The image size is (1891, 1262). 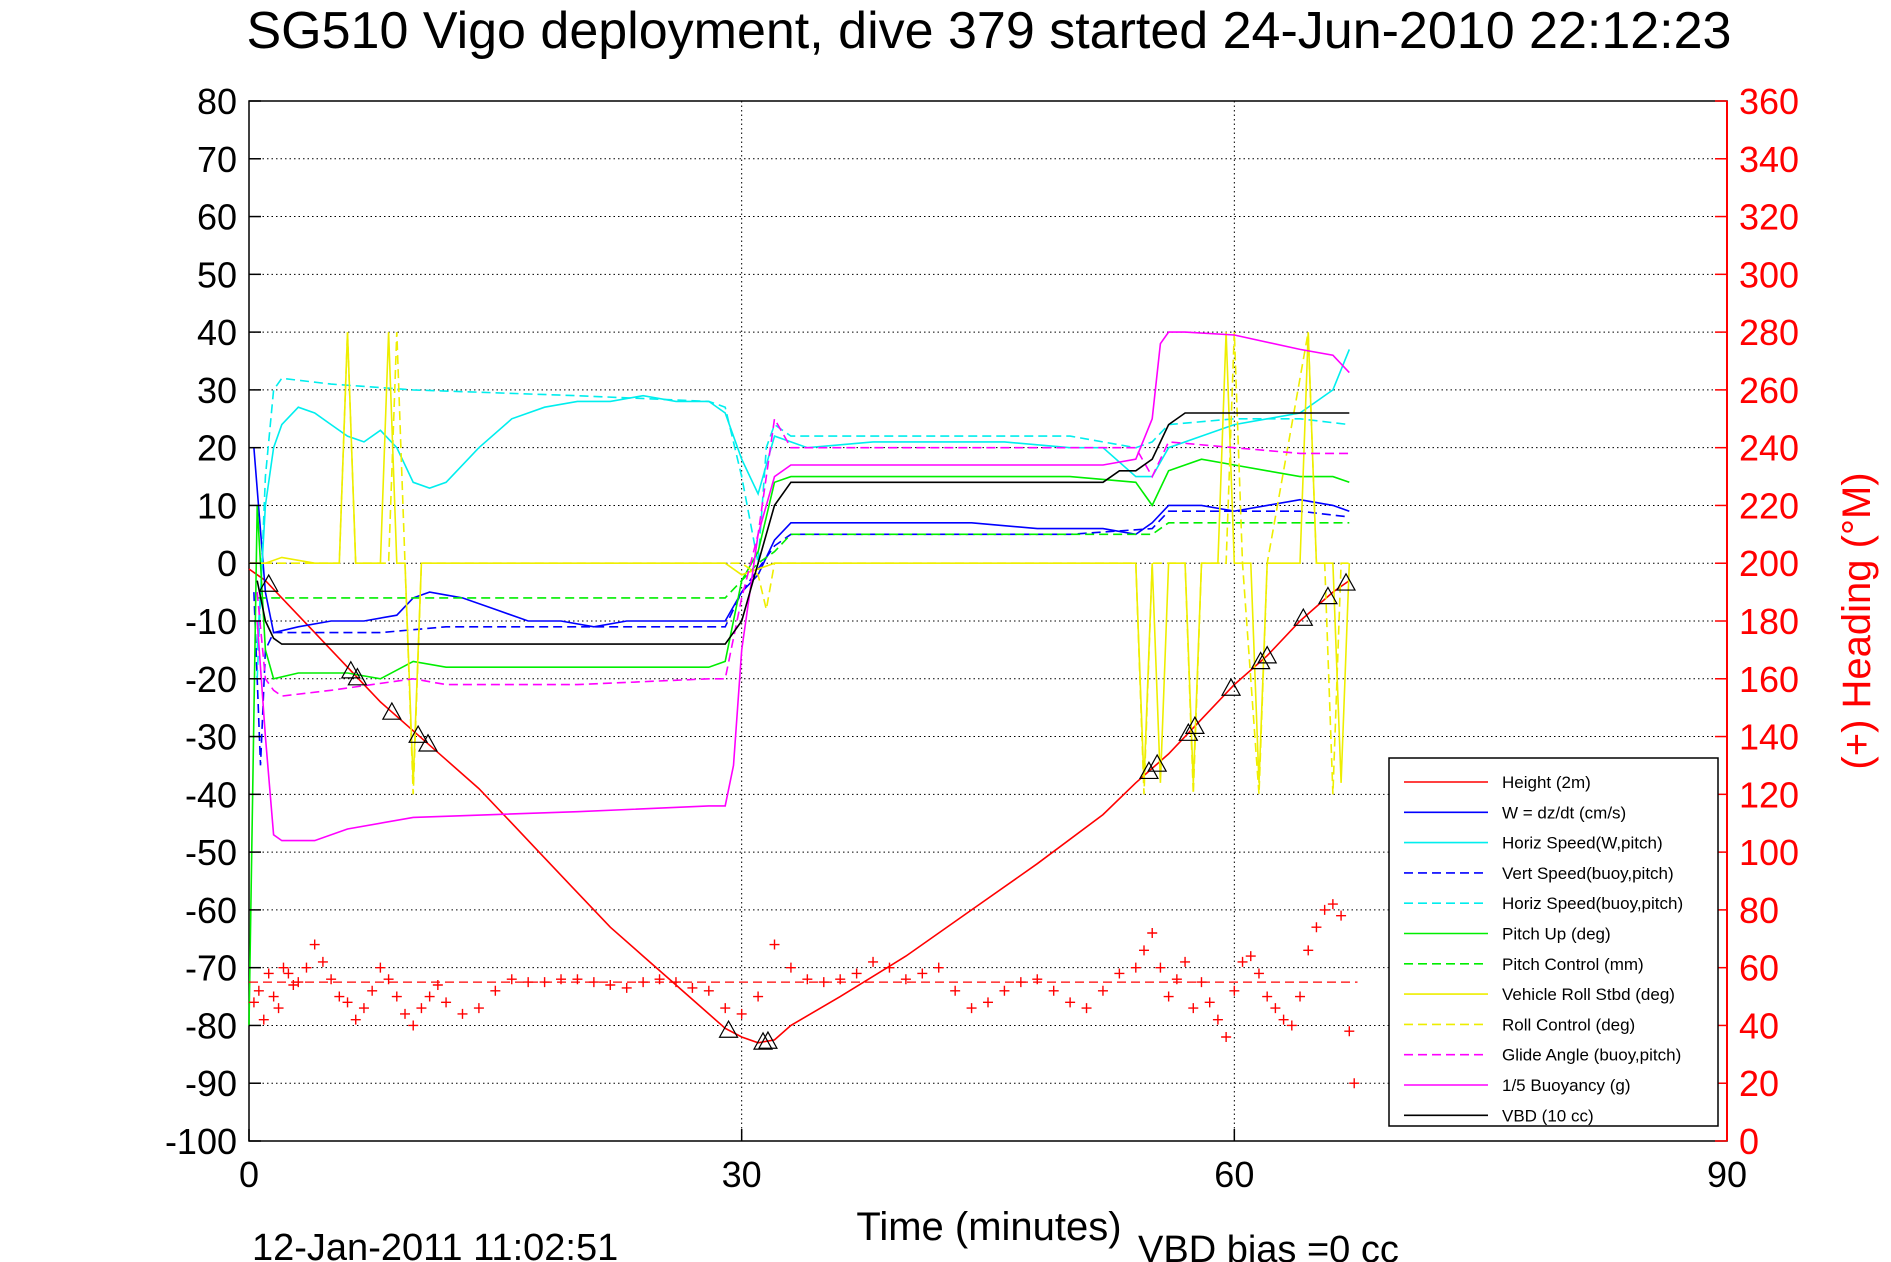 I want to click on y2-tick-label: 260, so click(x=1769, y=390).